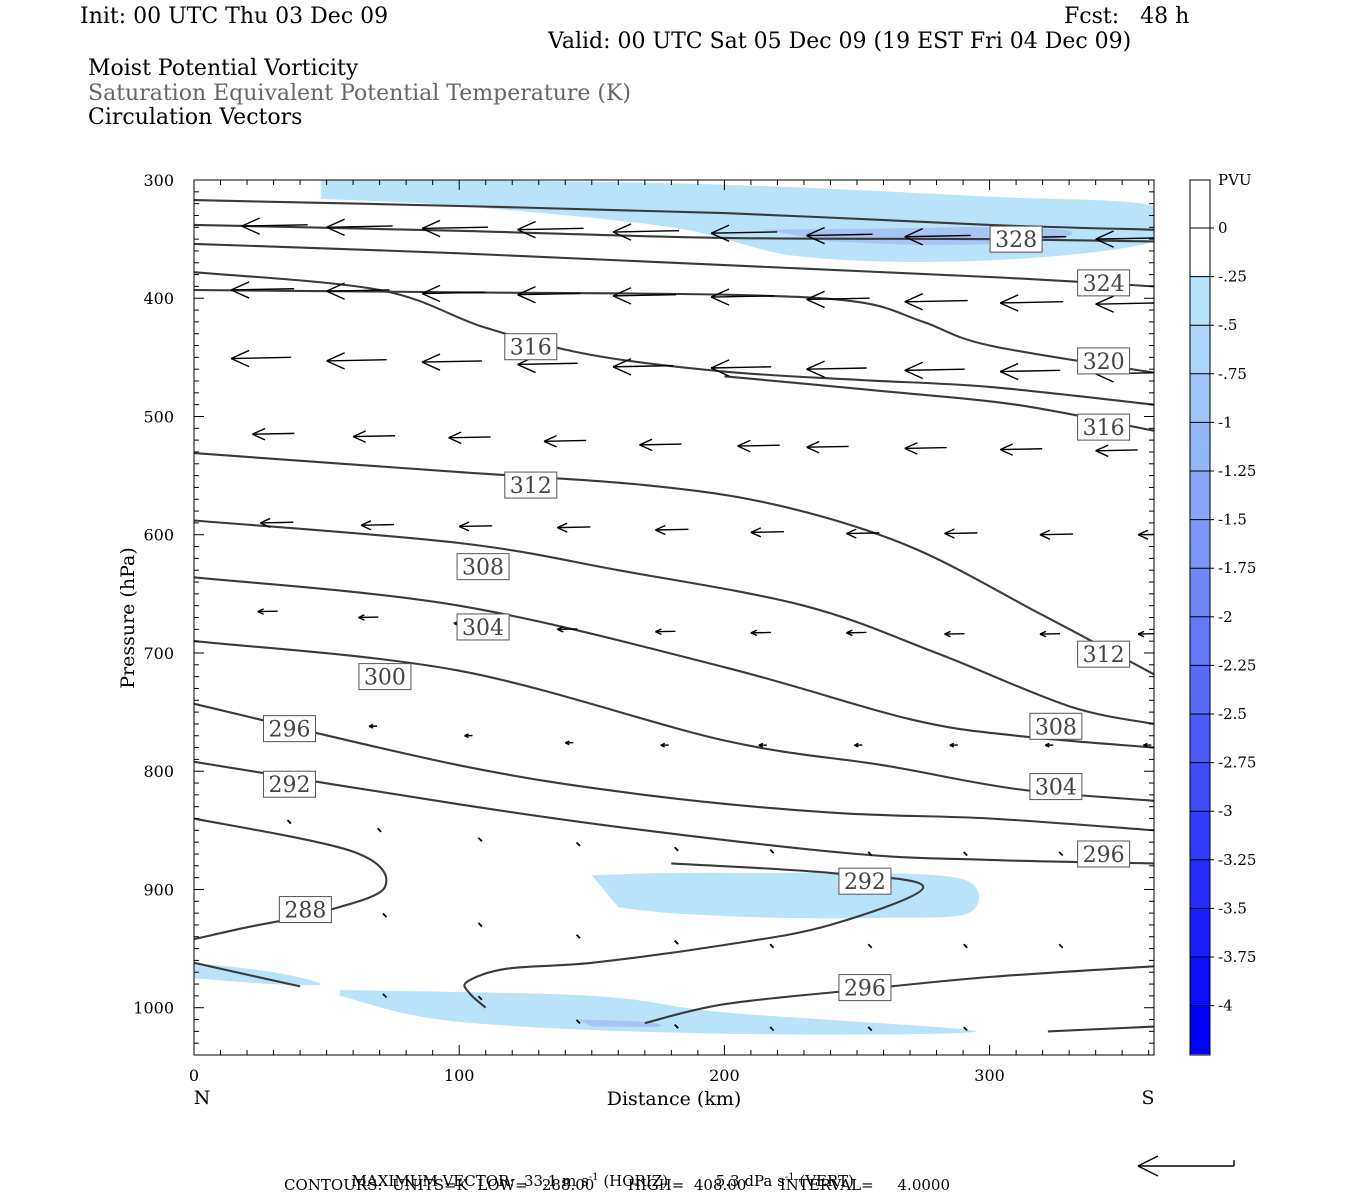 This screenshot has width=1350, height=1200. Describe the element at coordinates (789, 1177) in the screenshot. I see `max-vert-exponent: -1` at that location.